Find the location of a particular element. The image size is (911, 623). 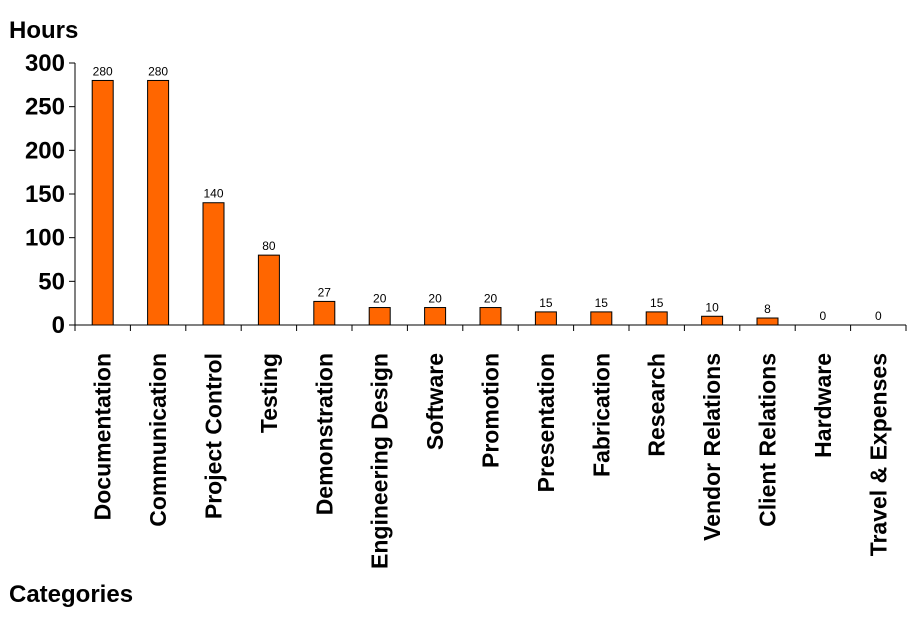

x-tick-label: Fabrication is located at coordinates (601, 415).